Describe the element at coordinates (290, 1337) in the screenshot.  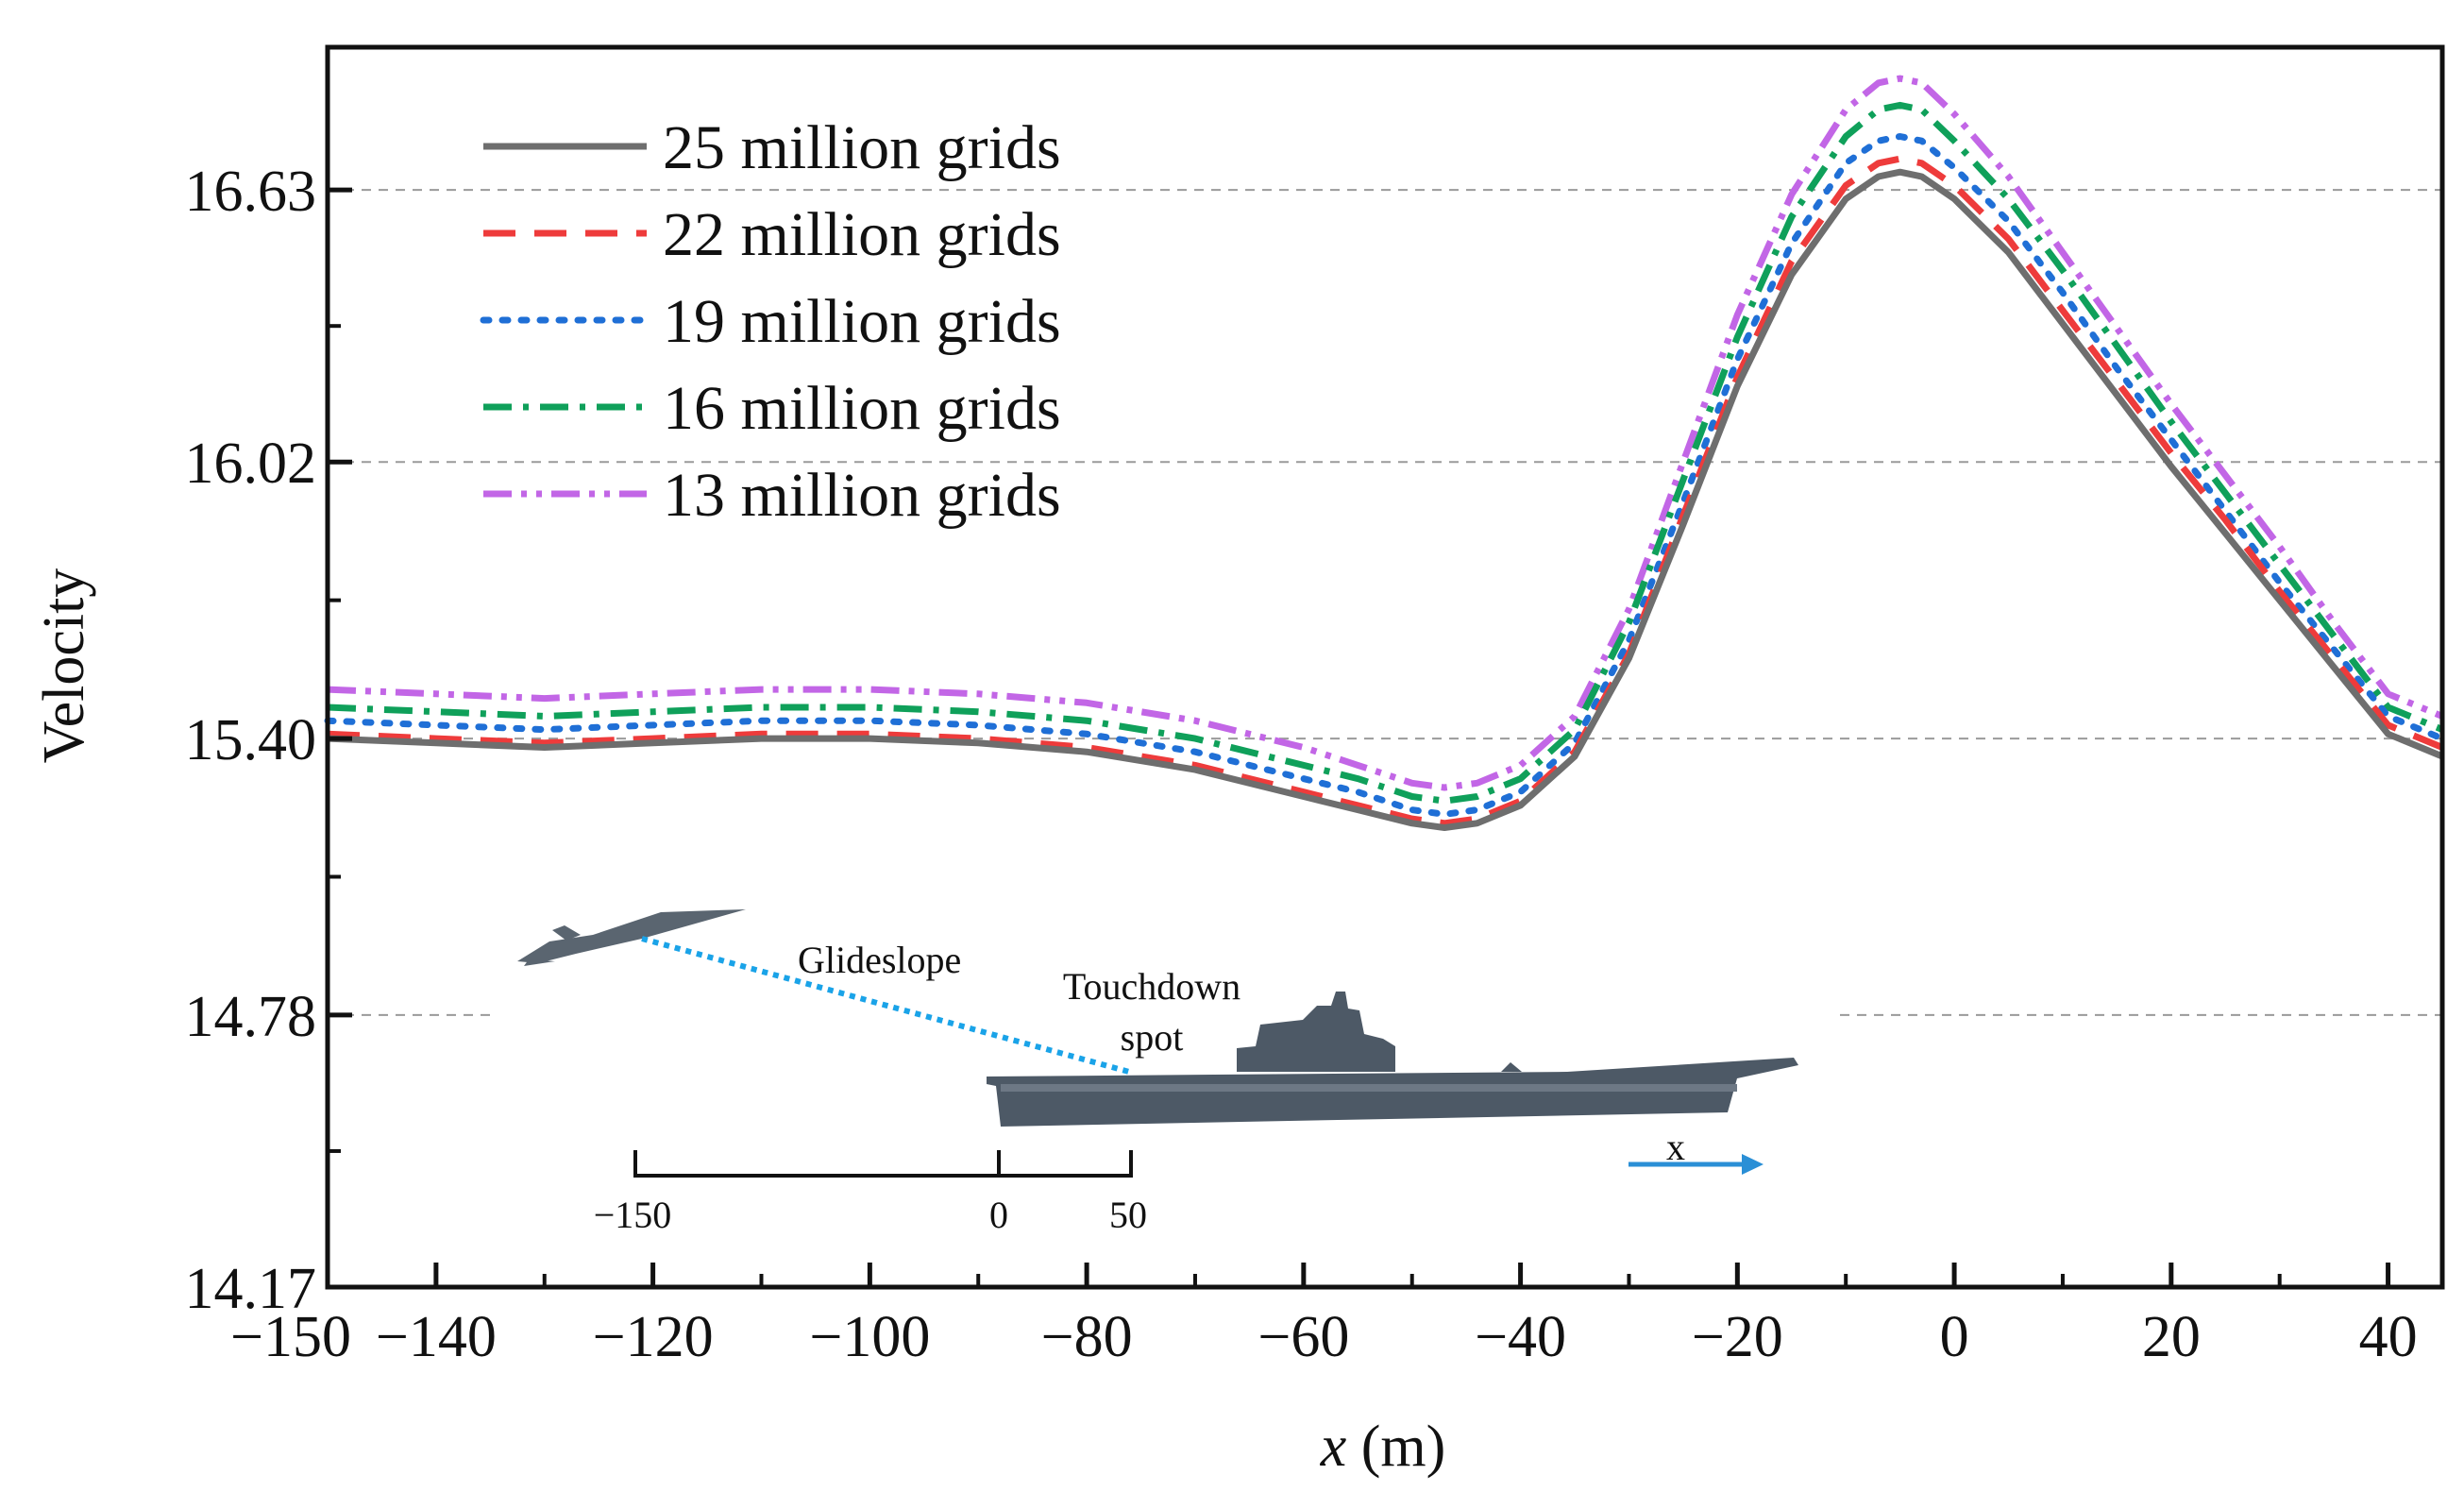
I see `x-tick-label: −150` at that location.